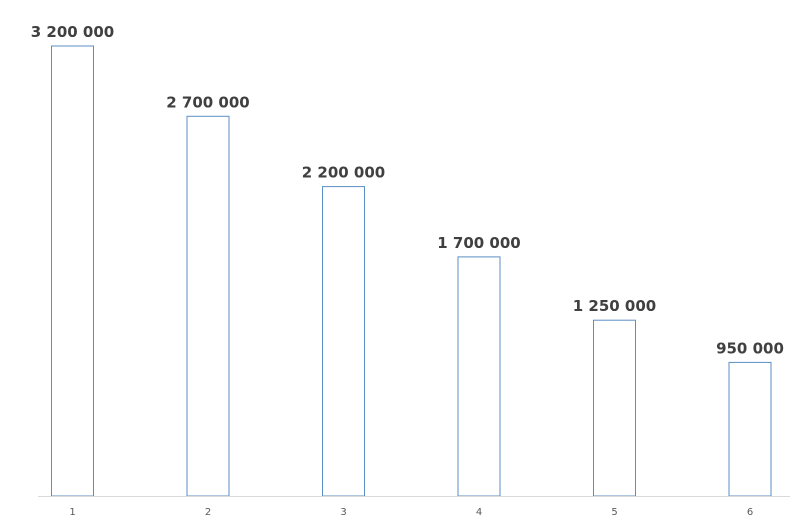 This screenshot has height=520, width=808. I want to click on x-tick-label-4: 4, so click(479, 512).